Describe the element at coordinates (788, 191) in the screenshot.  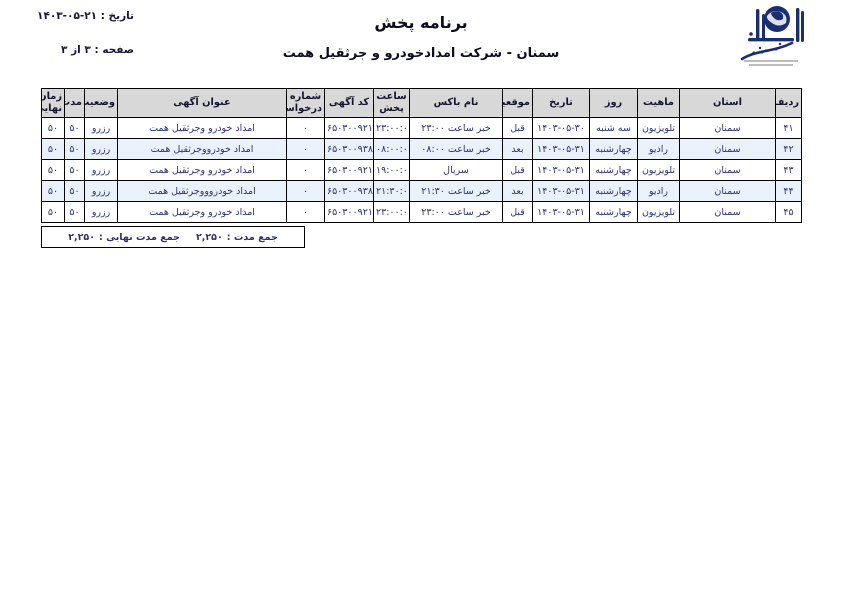
I see `cell-radif: ۴۴` at that location.